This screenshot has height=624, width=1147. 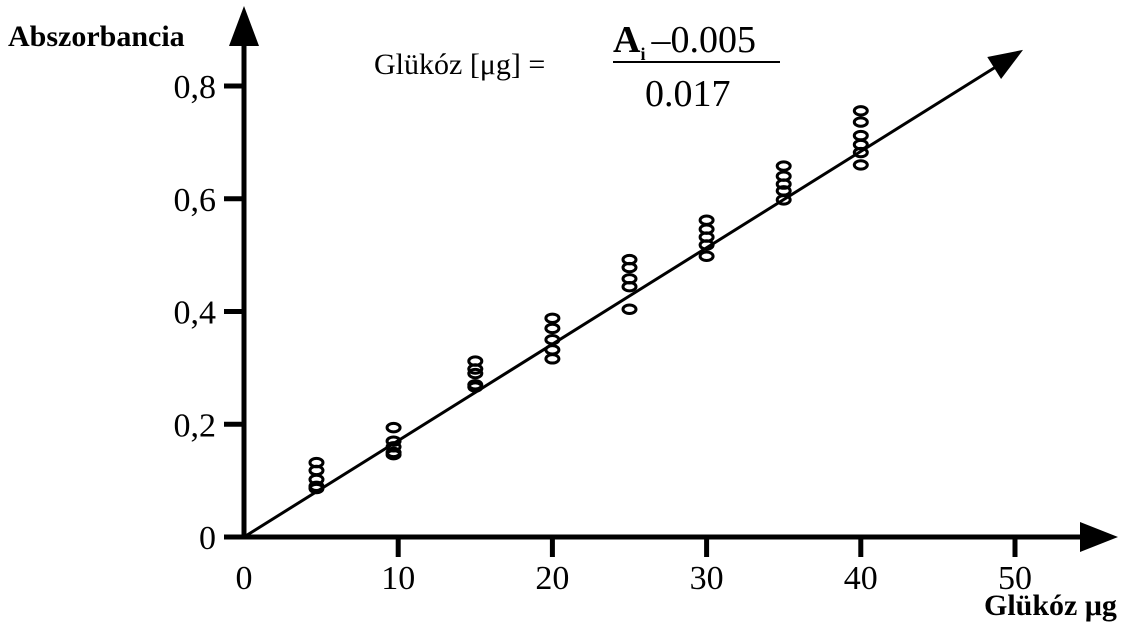 What do you see at coordinates (207, 538) in the screenshot?
I see `y-tick-label: 0` at bounding box center [207, 538].